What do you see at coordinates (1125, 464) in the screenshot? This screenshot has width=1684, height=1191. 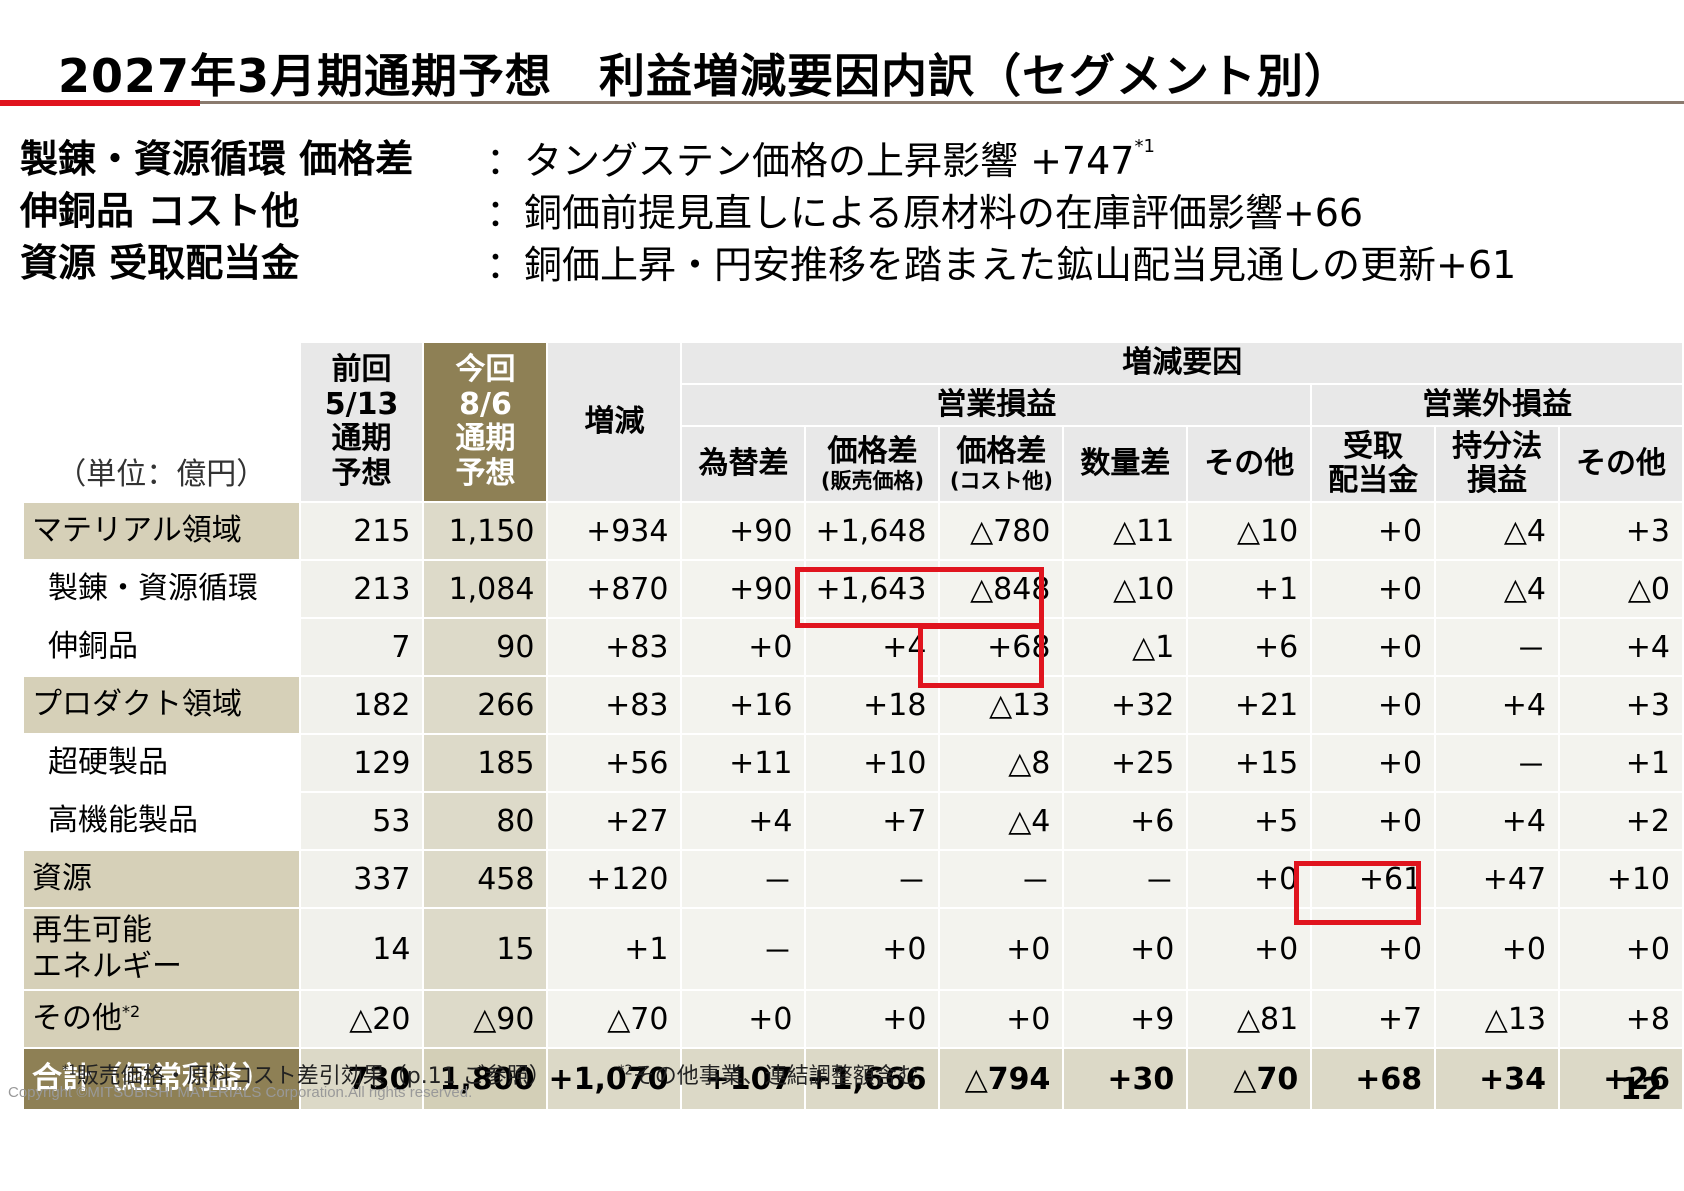 I see `col-header-volume: 数量差` at bounding box center [1125, 464].